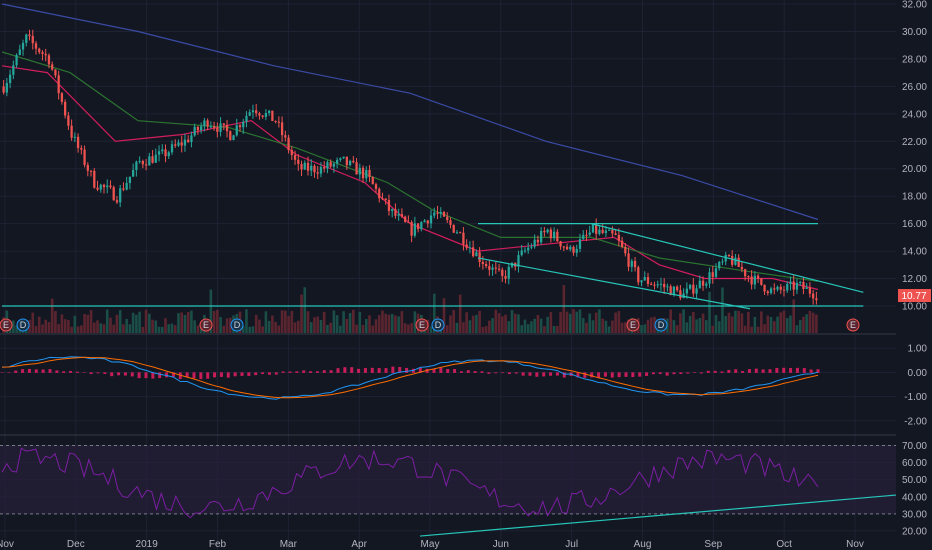  What do you see at coordinates (643, 544) in the screenshot?
I see `time-tick-label: Aug` at bounding box center [643, 544].